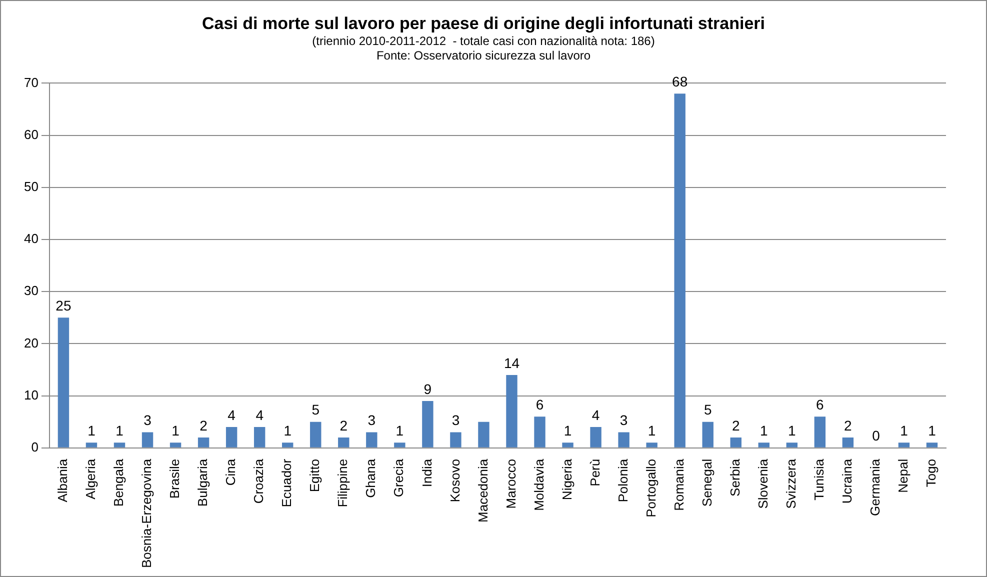 The image size is (987, 577). What do you see at coordinates (931, 473) in the screenshot?
I see `x-tick-label: Togo` at bounding box center [931, 473].